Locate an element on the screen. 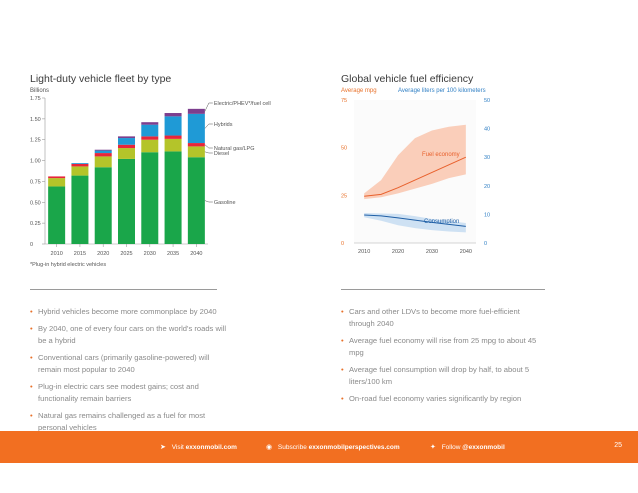 This screenshot has height=493, width=638. legend-leader-hybrids is located at coordinates (208, 126).